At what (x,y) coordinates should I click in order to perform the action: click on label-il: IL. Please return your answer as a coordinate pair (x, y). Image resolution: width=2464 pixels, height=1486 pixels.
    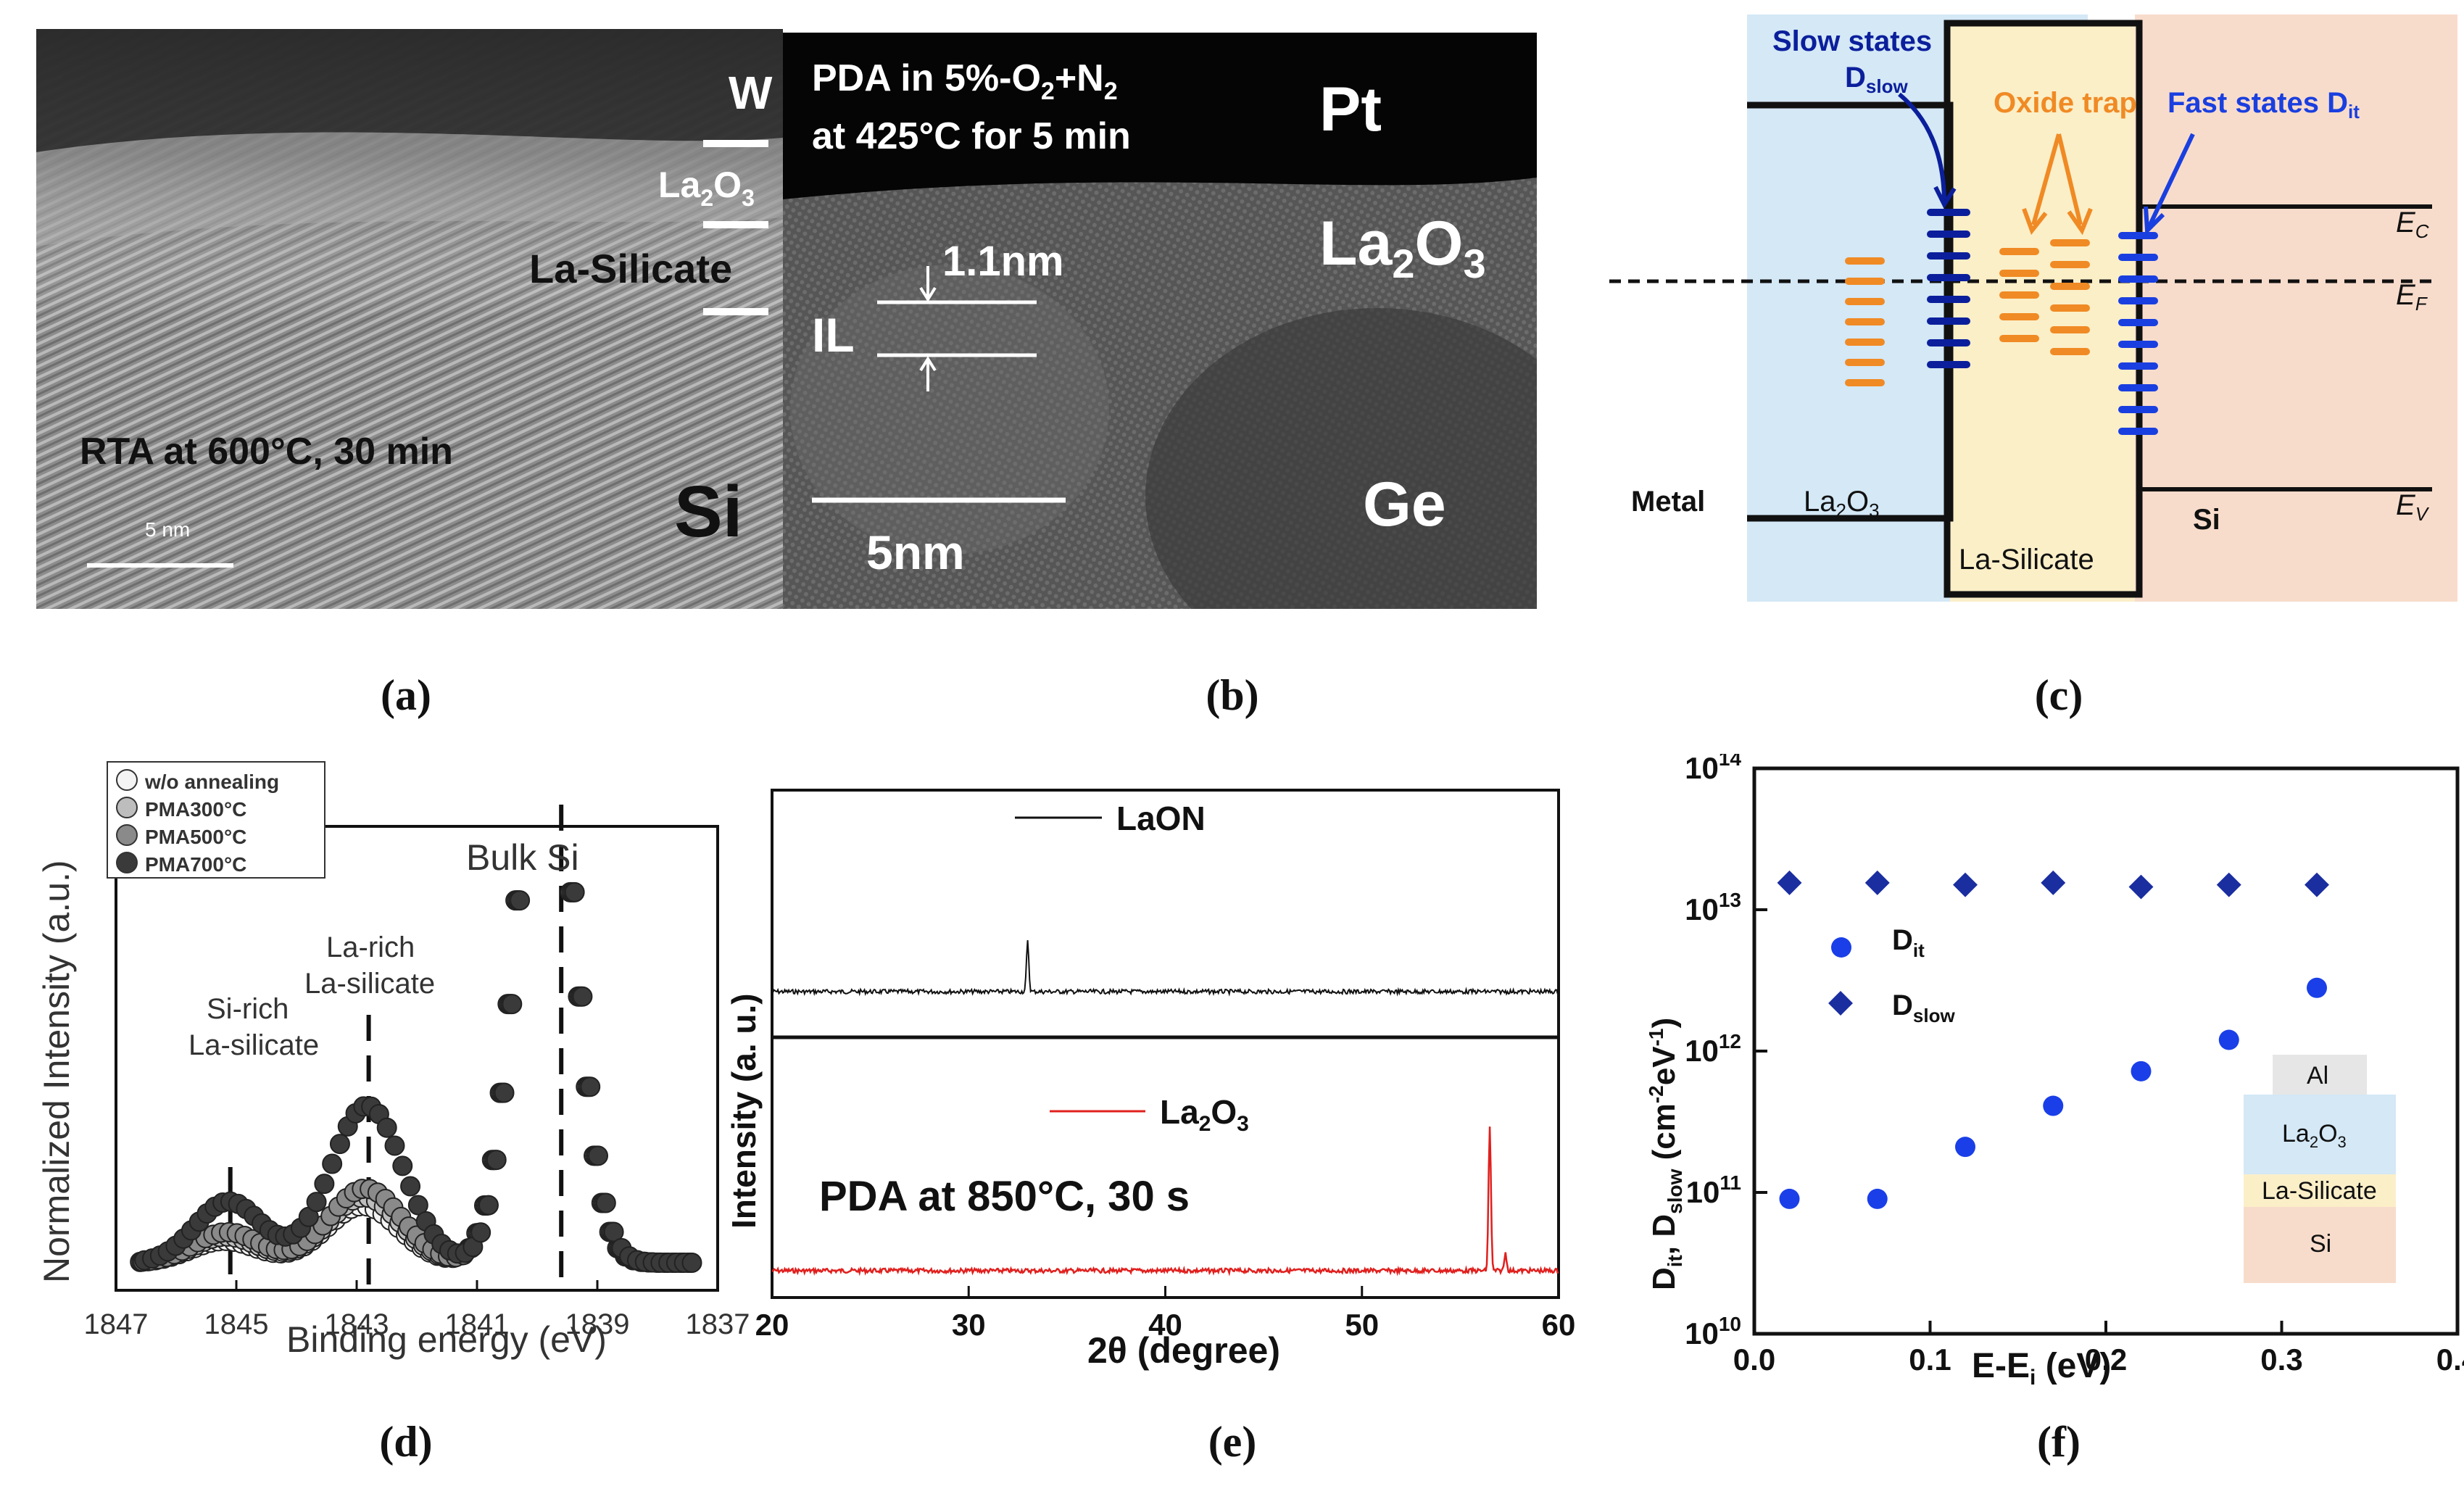
    Looking at the image, I should click on (833, 335).